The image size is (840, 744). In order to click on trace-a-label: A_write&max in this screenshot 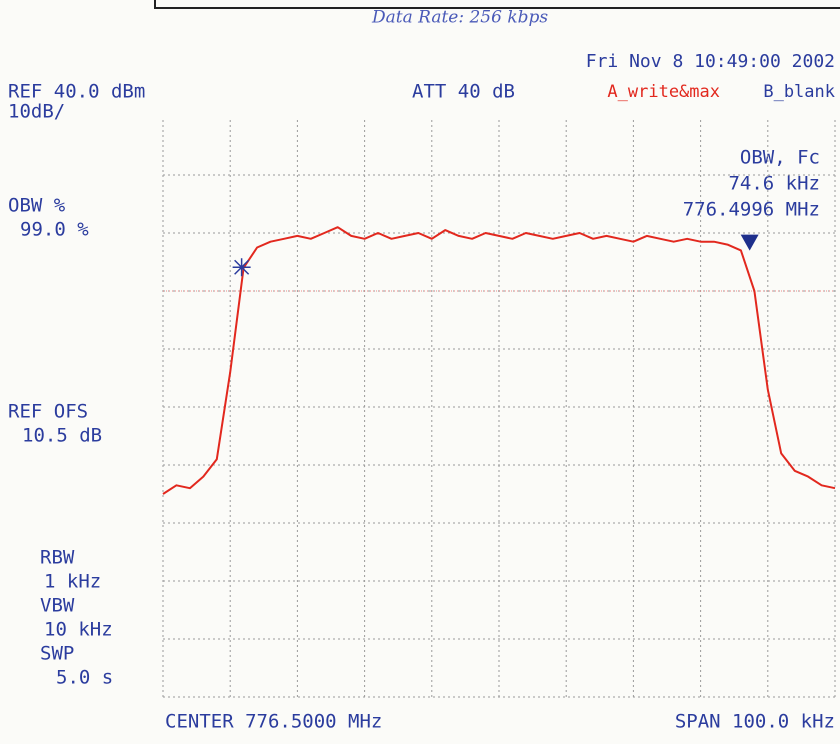, I will do `click(663, 92)`.